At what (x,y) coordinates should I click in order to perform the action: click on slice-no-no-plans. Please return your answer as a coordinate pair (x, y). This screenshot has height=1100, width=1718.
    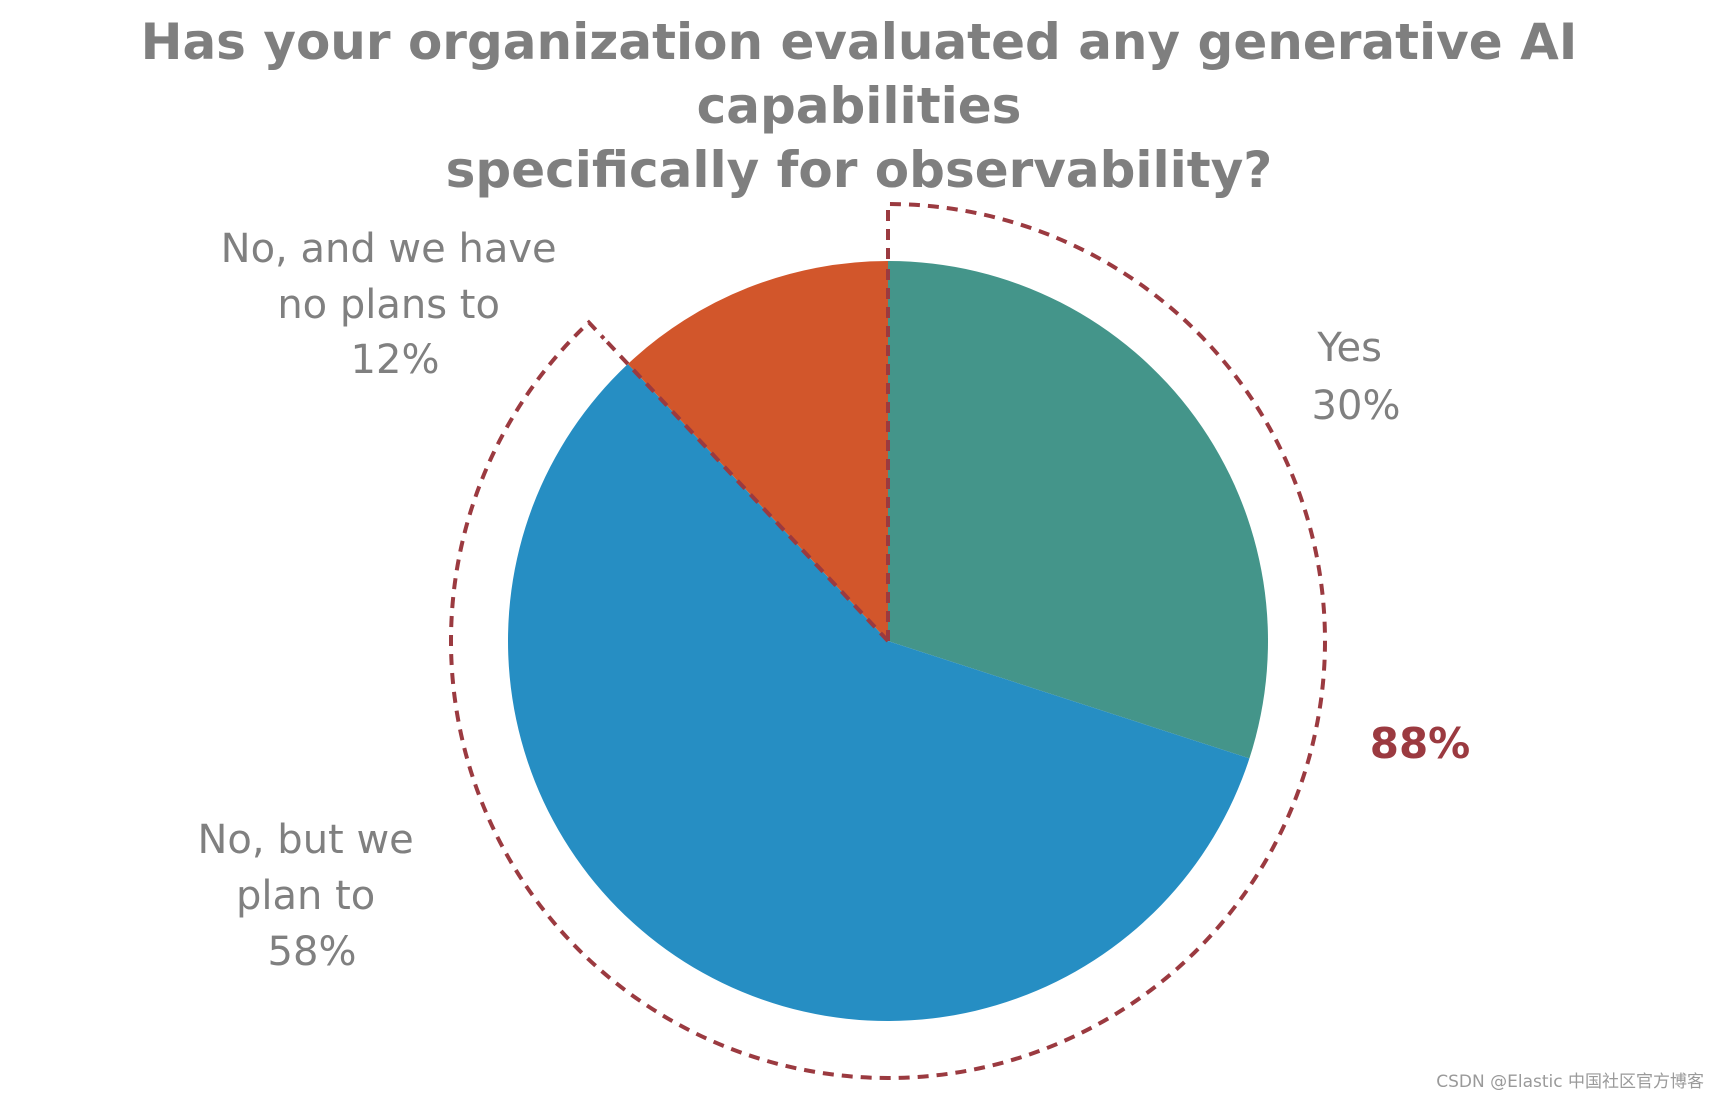
    Looking at the image, I should click on (757, 451).